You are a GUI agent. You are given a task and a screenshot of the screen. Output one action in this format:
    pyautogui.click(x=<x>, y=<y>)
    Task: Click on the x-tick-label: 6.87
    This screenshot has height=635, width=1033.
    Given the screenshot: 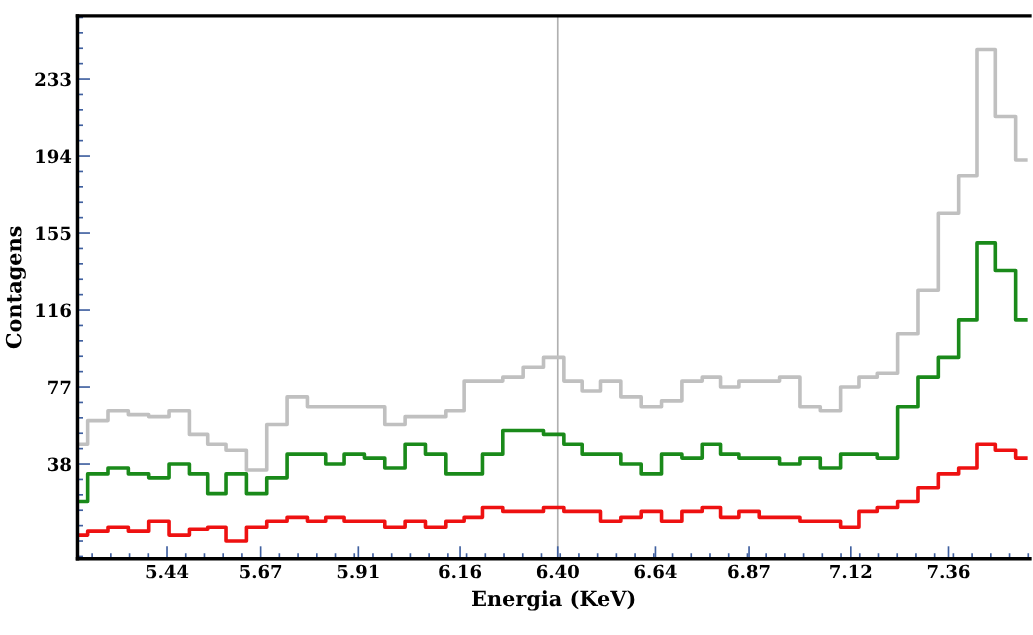 What is the action you would take?
    pyautogui.click(x=749, y=571)
    